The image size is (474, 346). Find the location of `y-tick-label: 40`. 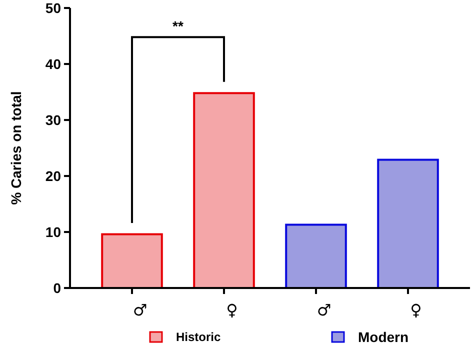

y-tick-label: 40 is located at coordinates (53, 64).